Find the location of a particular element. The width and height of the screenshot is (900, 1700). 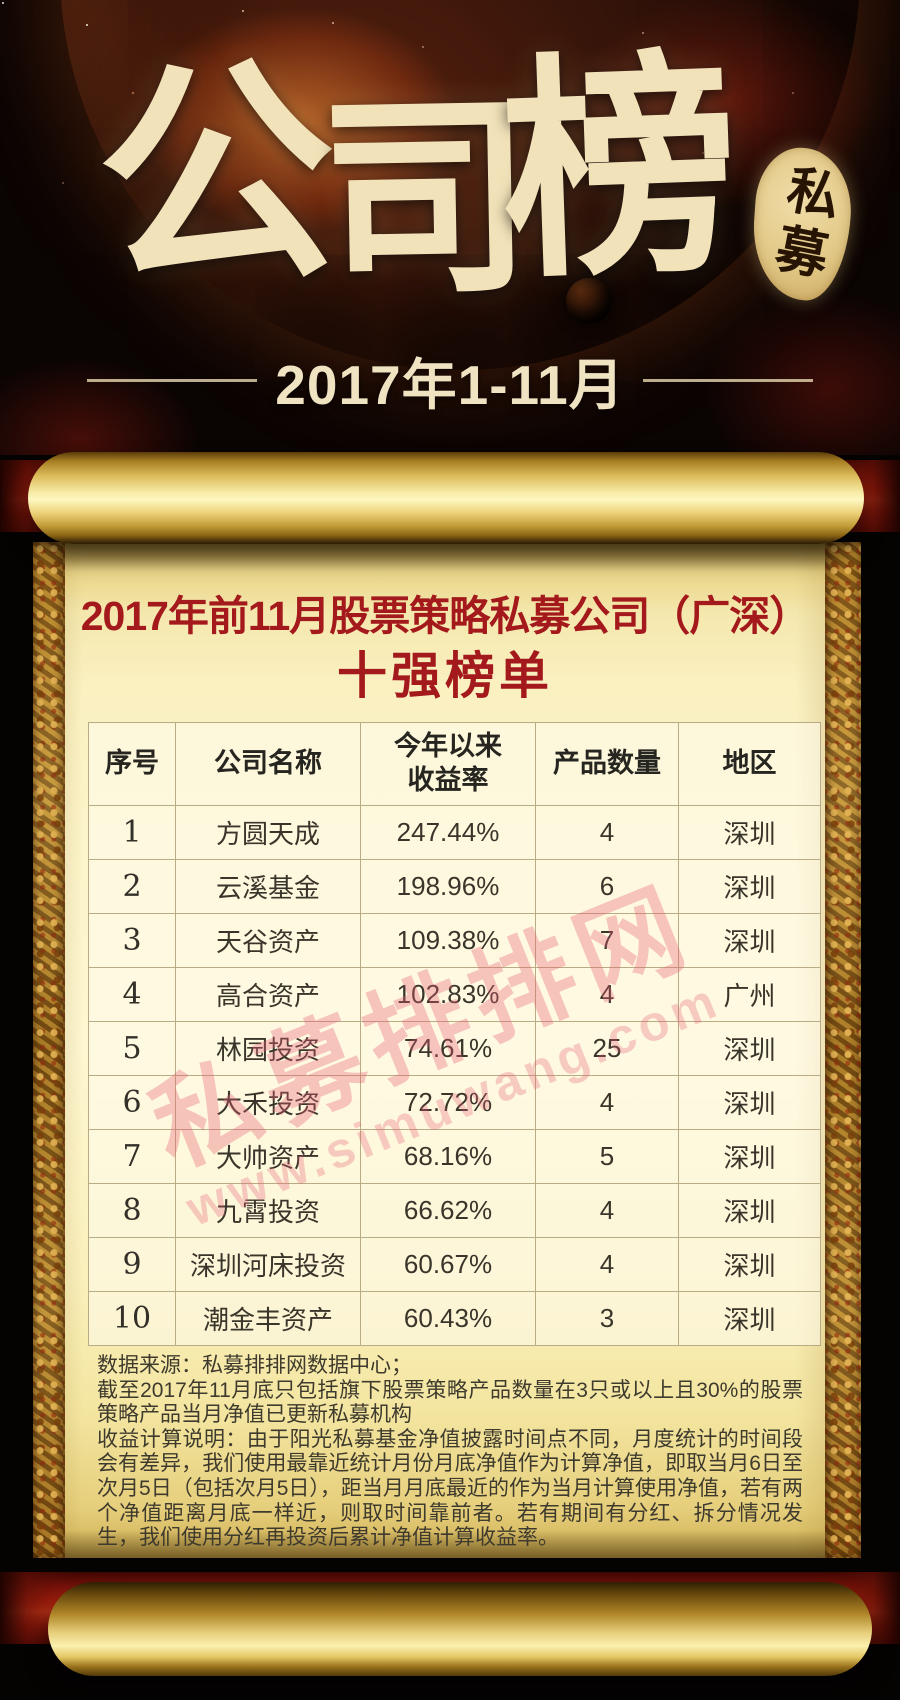

calligraphy-char: 榜 is located at coordinates (620, 168).